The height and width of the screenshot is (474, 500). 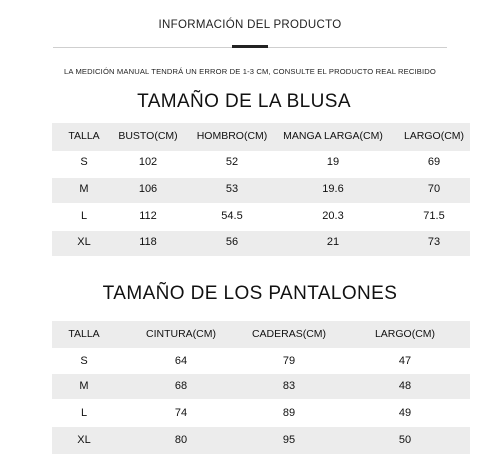 I want to click on measurement-cell: 19.6, so click(x=333, y=189).